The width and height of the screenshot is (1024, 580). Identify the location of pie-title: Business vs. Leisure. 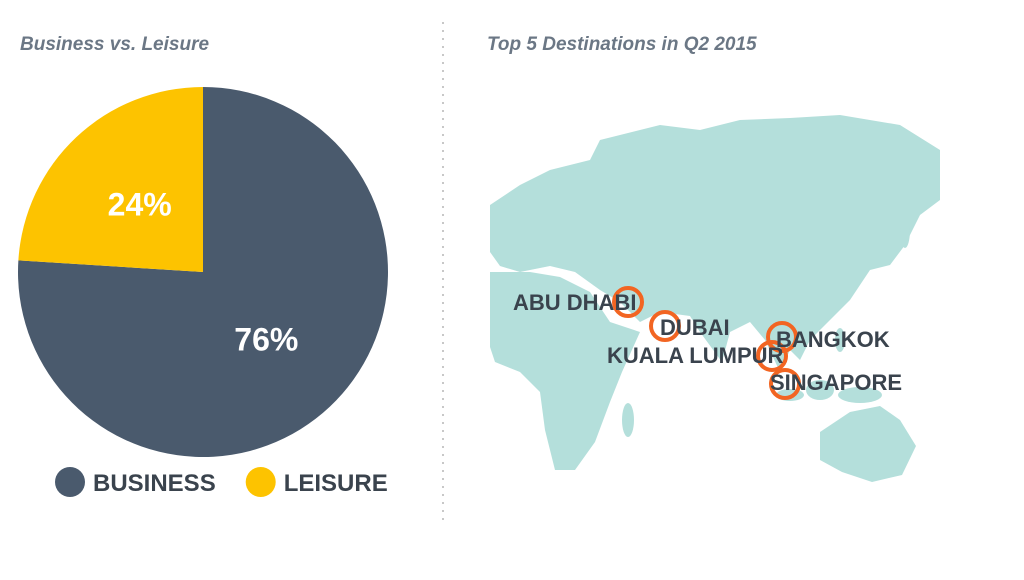
(114, 44).